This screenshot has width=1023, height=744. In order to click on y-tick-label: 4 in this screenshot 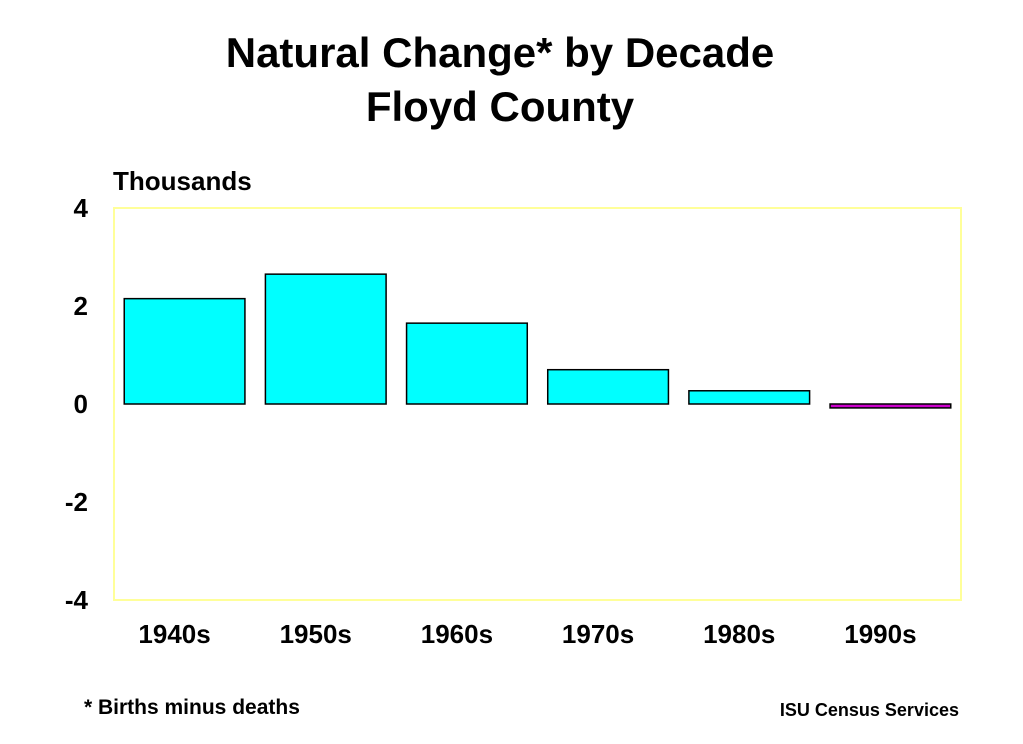, I will do `click(81, 208)`.